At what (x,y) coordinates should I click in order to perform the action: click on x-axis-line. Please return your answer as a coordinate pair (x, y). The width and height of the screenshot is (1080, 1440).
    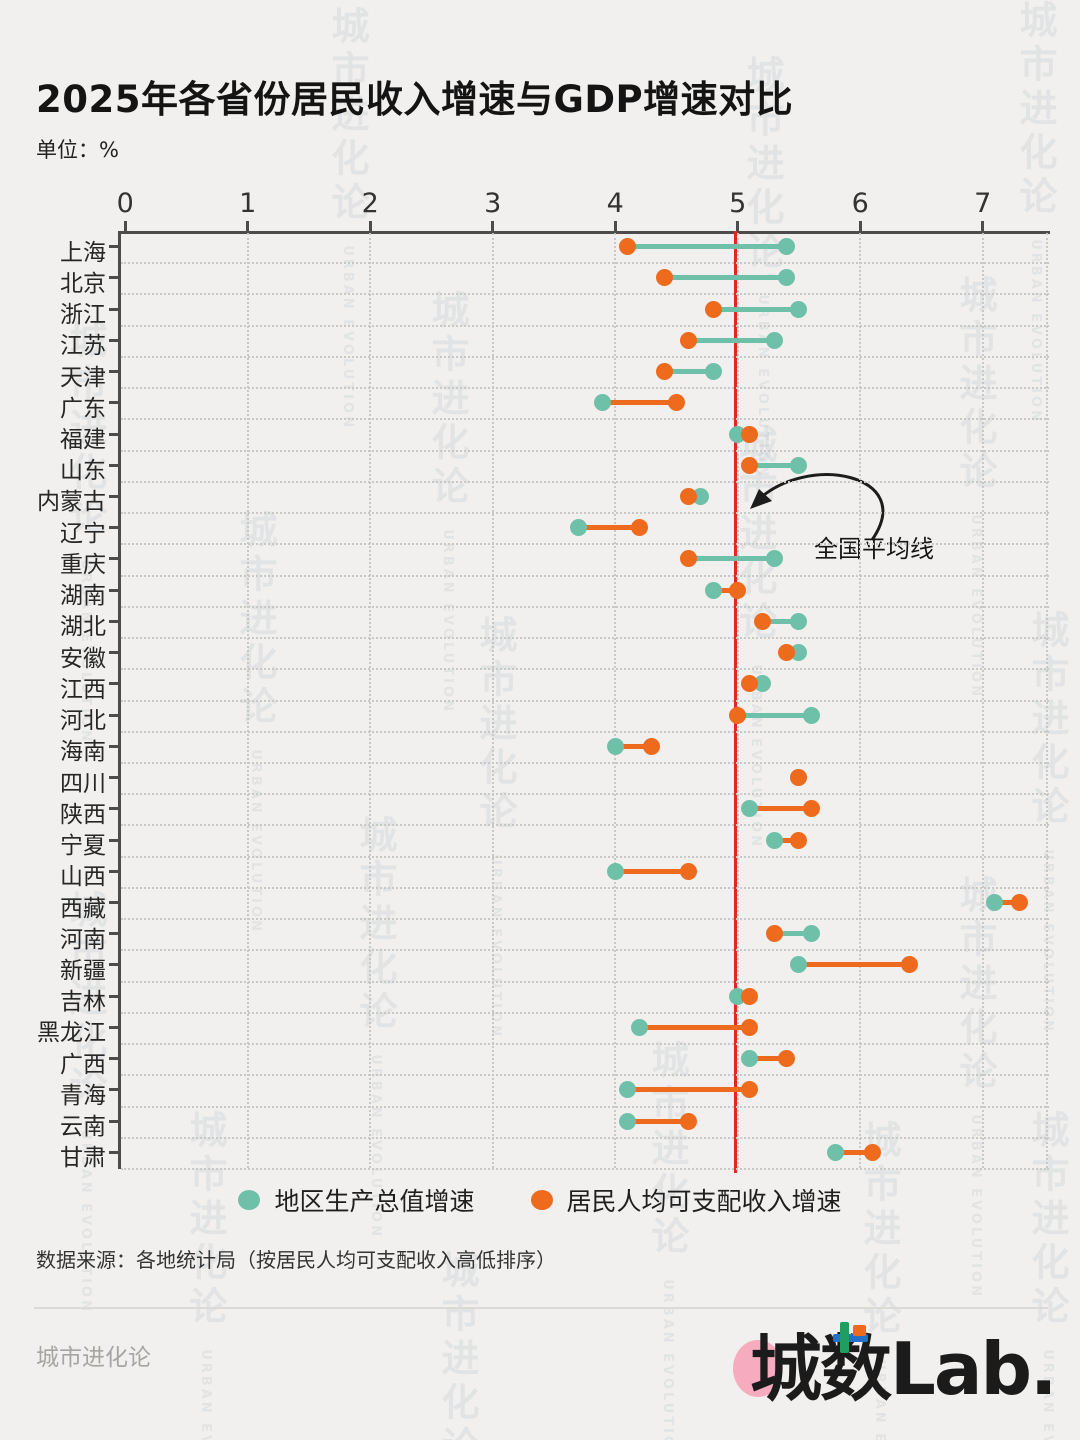
    Looking at the image, I should click on (584, 232).